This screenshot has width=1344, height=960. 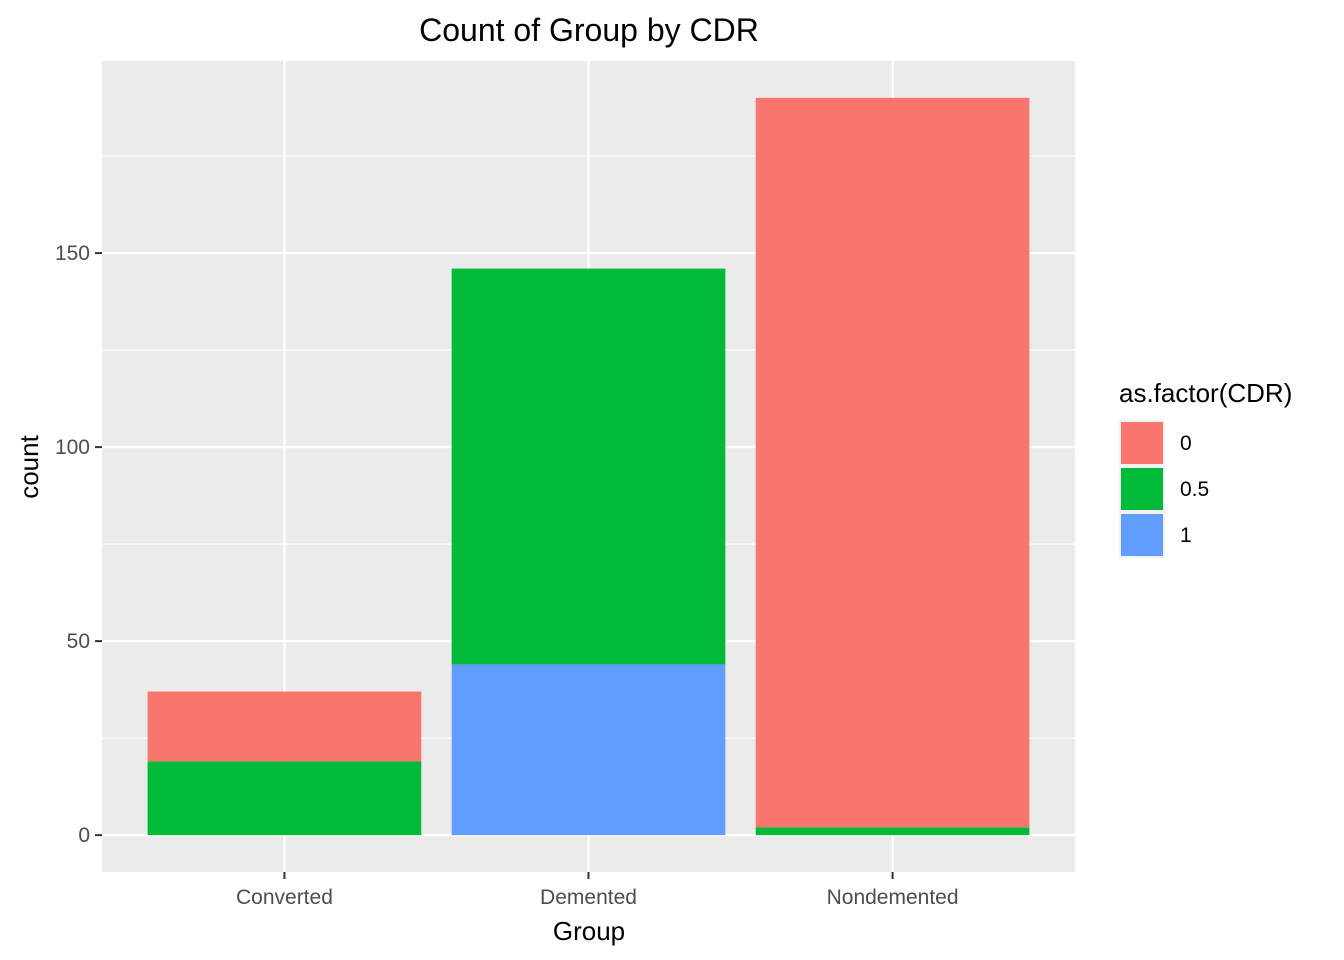 What do you see at coordinates (1194, 489) in the screenshot?
I see `legend-label: 0.5` at bounding box center [1194, 489].